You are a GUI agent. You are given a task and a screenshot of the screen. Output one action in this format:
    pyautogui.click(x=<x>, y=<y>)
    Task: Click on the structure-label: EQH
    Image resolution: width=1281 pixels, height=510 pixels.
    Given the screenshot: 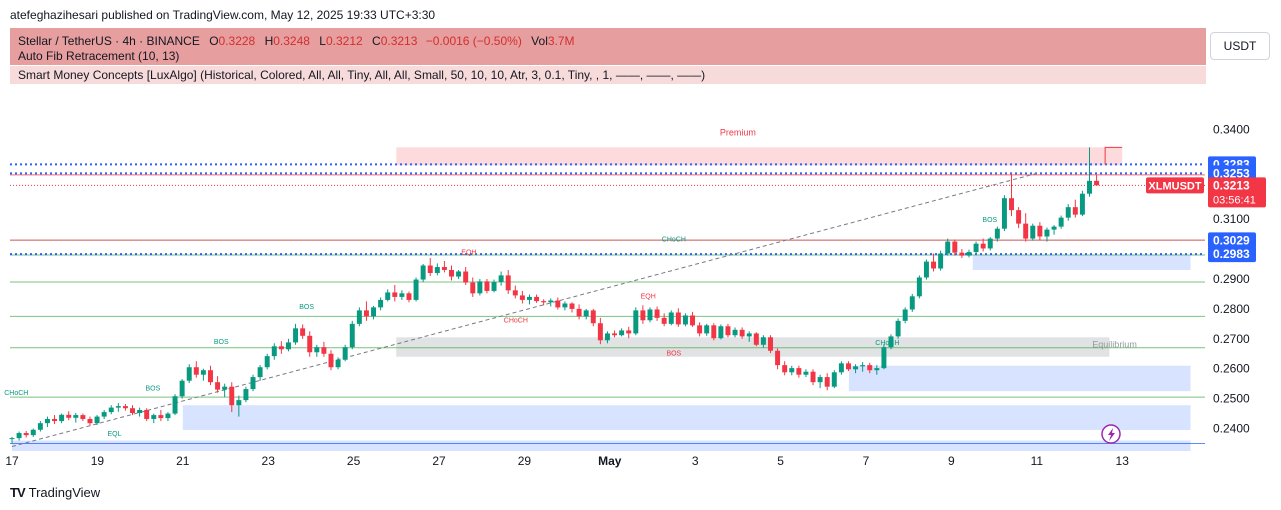 What is the action you would take?
    pyautogui.click(x=468, y=252)
    